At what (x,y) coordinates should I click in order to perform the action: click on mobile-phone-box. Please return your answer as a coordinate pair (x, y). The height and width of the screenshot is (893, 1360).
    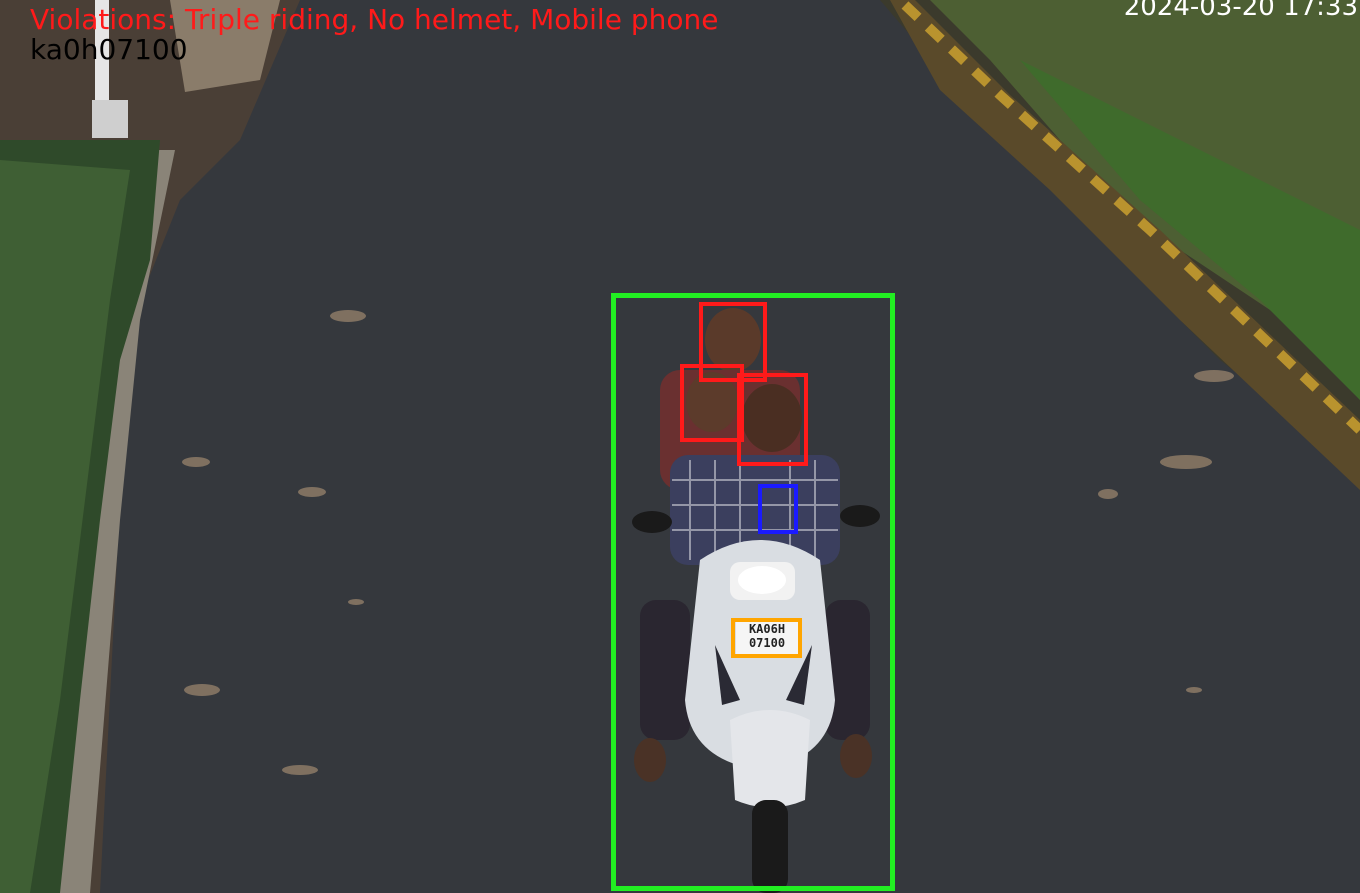
    Looking at the image, I should click on (778, 509).